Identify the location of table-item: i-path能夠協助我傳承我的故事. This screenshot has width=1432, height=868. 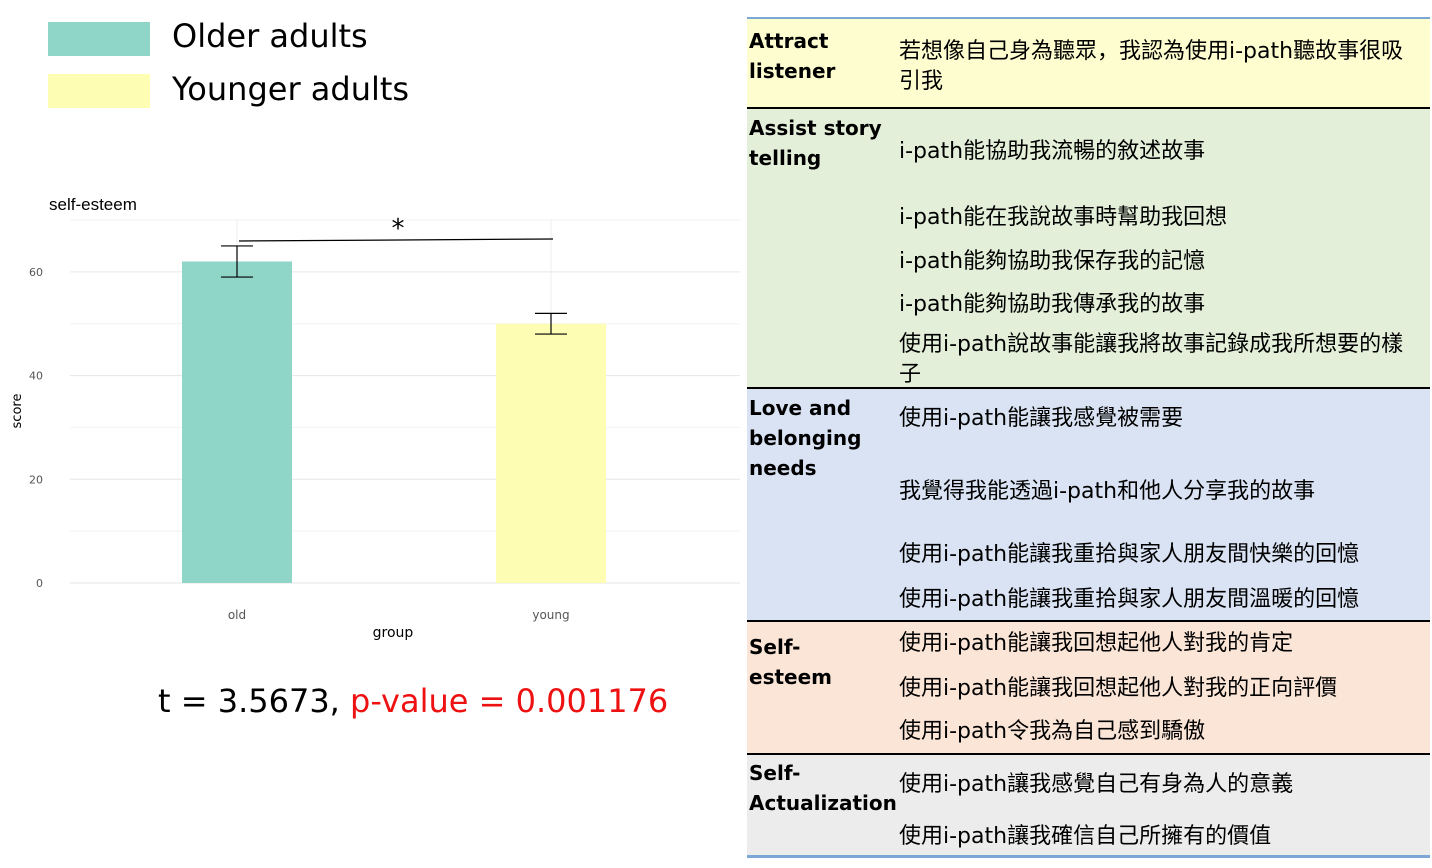
(1052, 304).